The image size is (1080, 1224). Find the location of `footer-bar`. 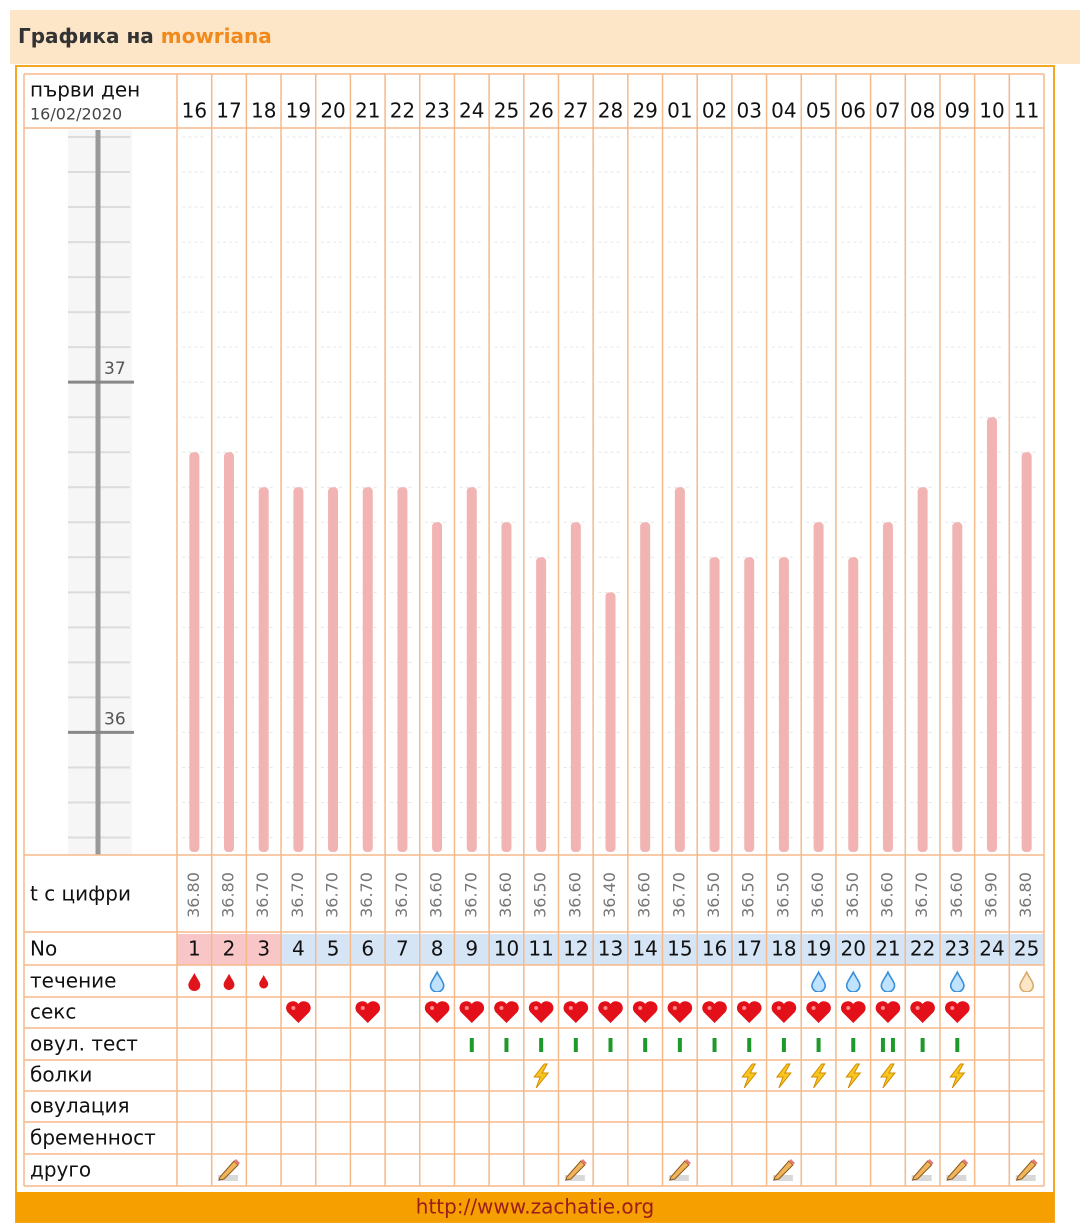

footer-bar is located at coordinates (535, 1207).